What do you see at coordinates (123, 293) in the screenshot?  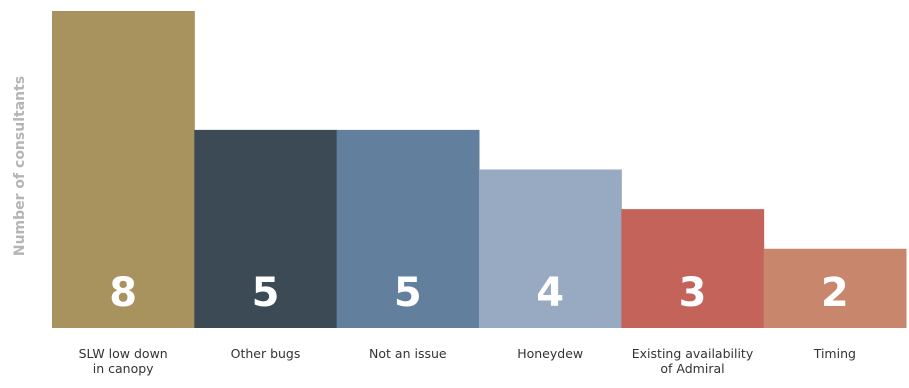 I see `bar-value-label-0: 8` at bounding box center [123, 293].